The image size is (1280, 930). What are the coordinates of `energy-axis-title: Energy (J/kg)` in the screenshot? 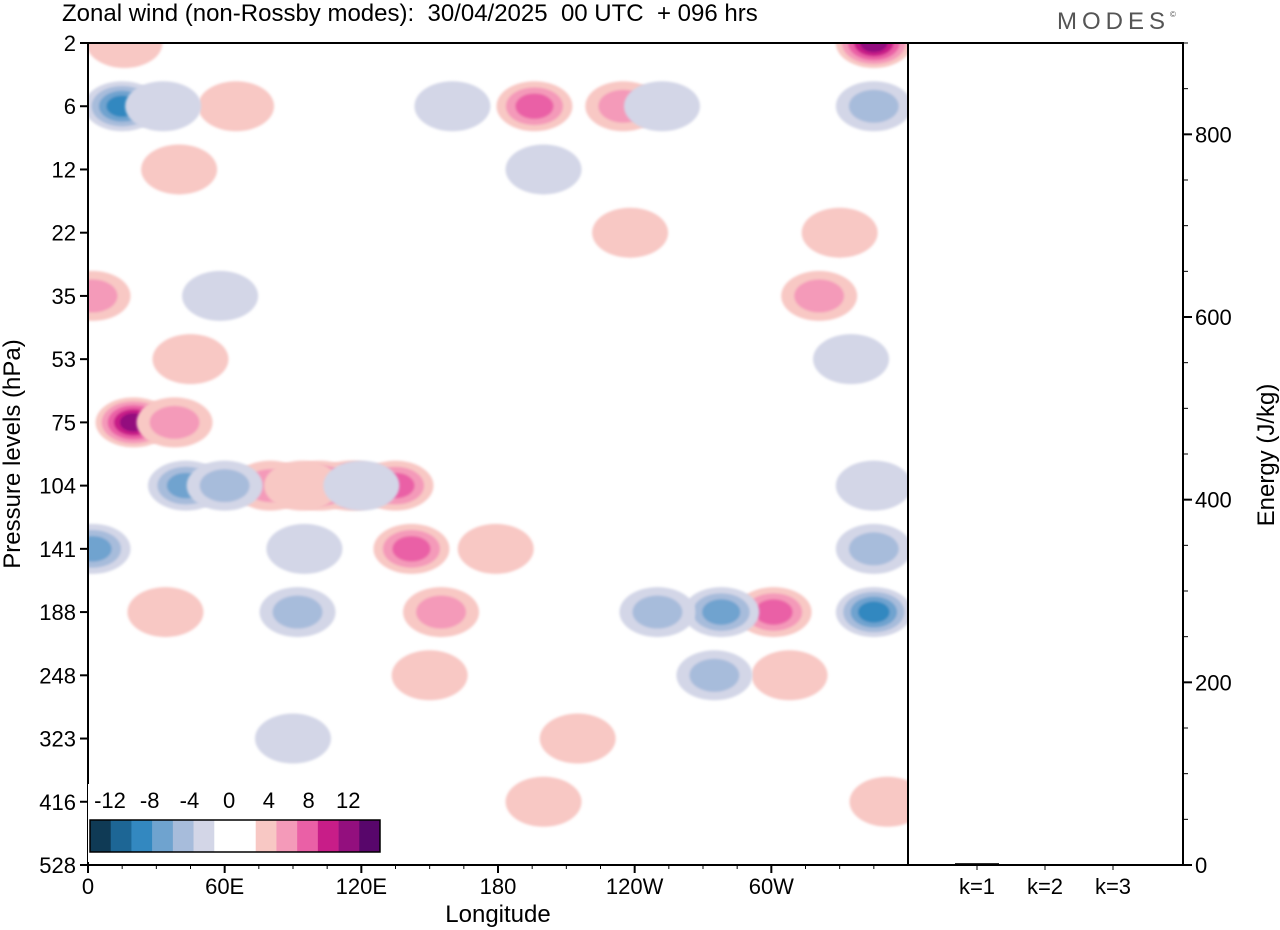 It's located at (1266, 455).